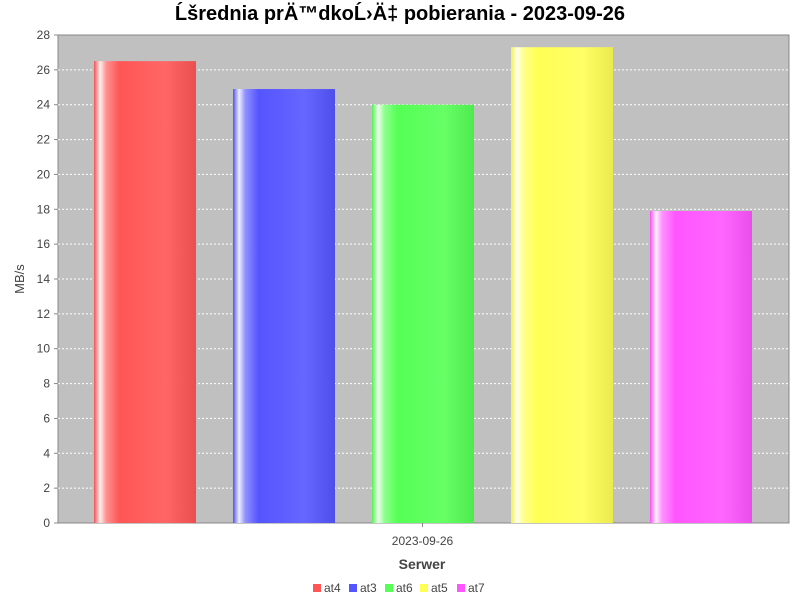  What do you see at coordinates (19, 279) in the screenshot?
I see `y-axis-label: MB/s` at bounding box center [19, 279].